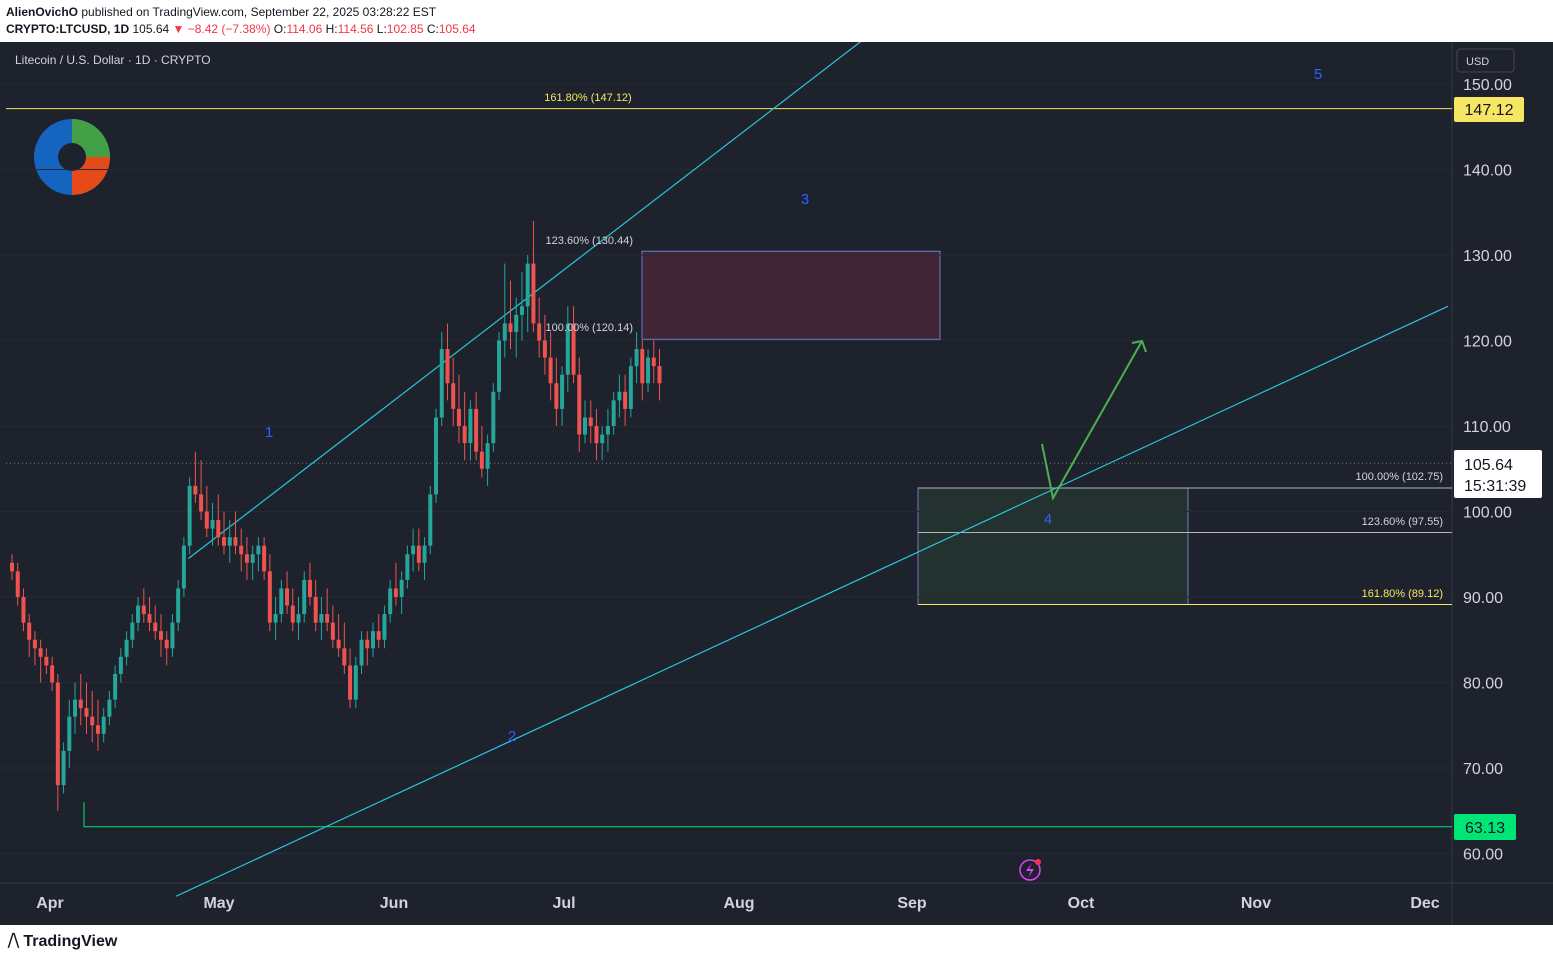 This screenshot has height=960, width=1553. I want to click on high-value: 114.56, so click(355, 29).